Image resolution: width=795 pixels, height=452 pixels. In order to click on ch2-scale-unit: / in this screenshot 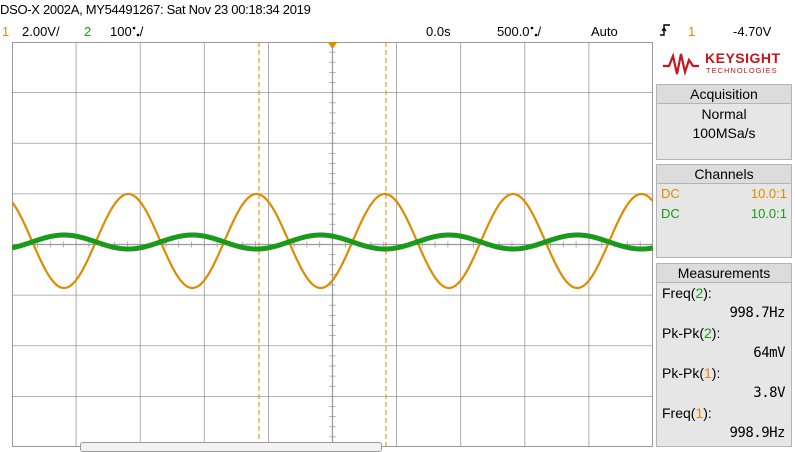, I will do `click(141, 31)`.